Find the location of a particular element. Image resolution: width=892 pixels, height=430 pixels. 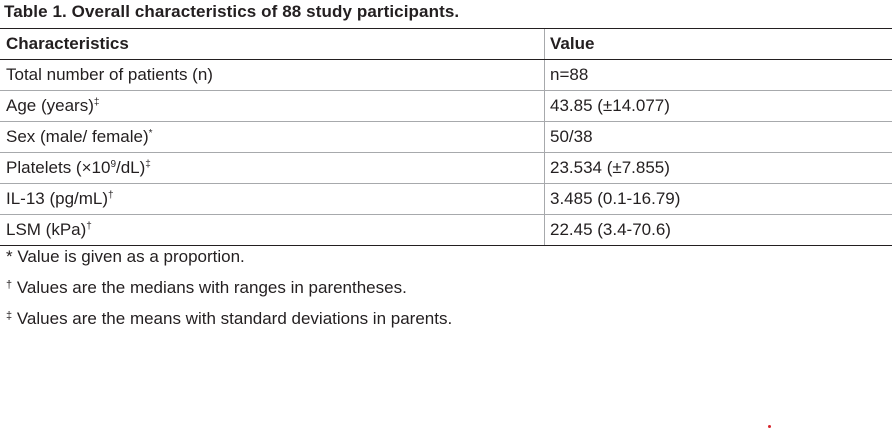

row-label-text: LSM (kPa) is located at coordinates (46, 229).